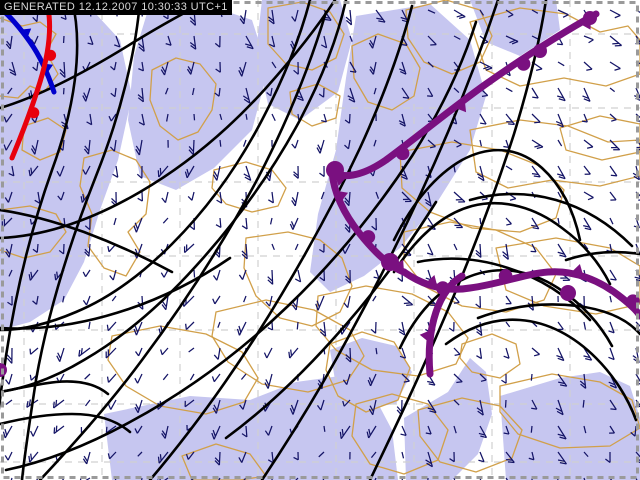 The width and height of the screenshot is (640, 480). I want to click on coastline, so click(44, 139).